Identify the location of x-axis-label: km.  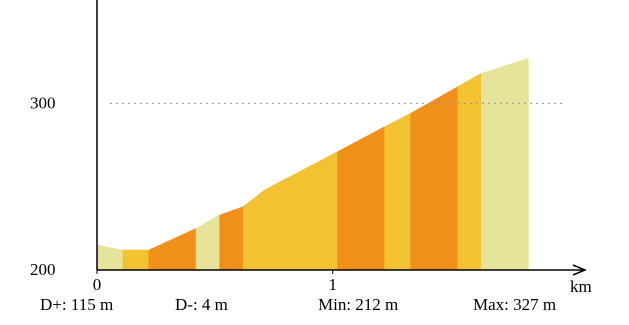
(581, 286).